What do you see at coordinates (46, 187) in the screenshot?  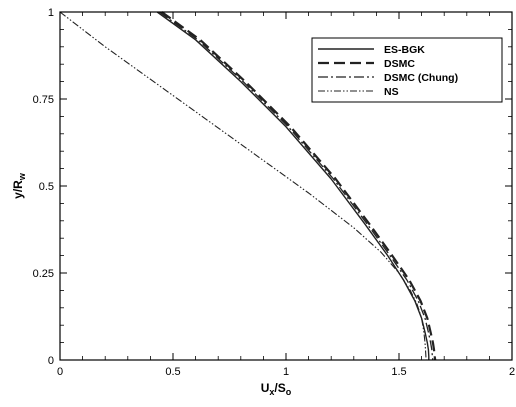 I see `y-tick-label: 0.5` at bounding box center [46, 187].